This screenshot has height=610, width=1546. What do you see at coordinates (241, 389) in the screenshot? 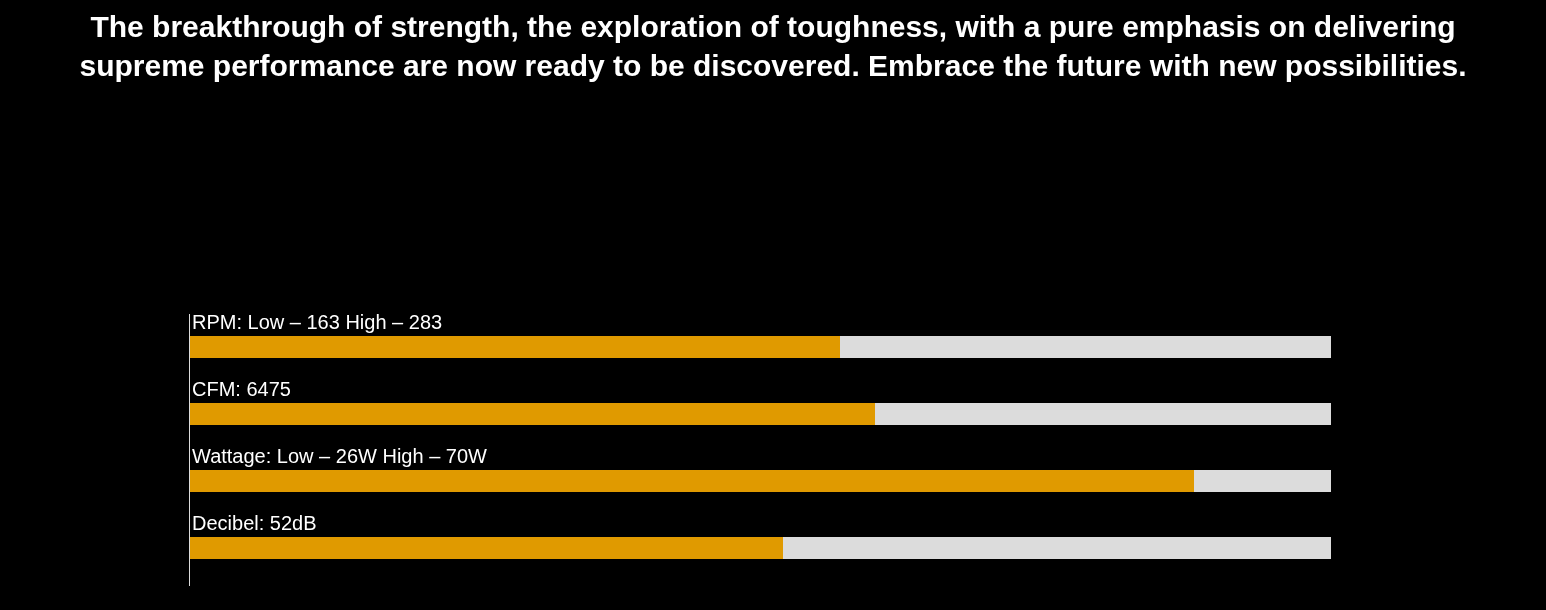
I see `y-tick-label: CFM: 6475` at bounding box center [241, 389].